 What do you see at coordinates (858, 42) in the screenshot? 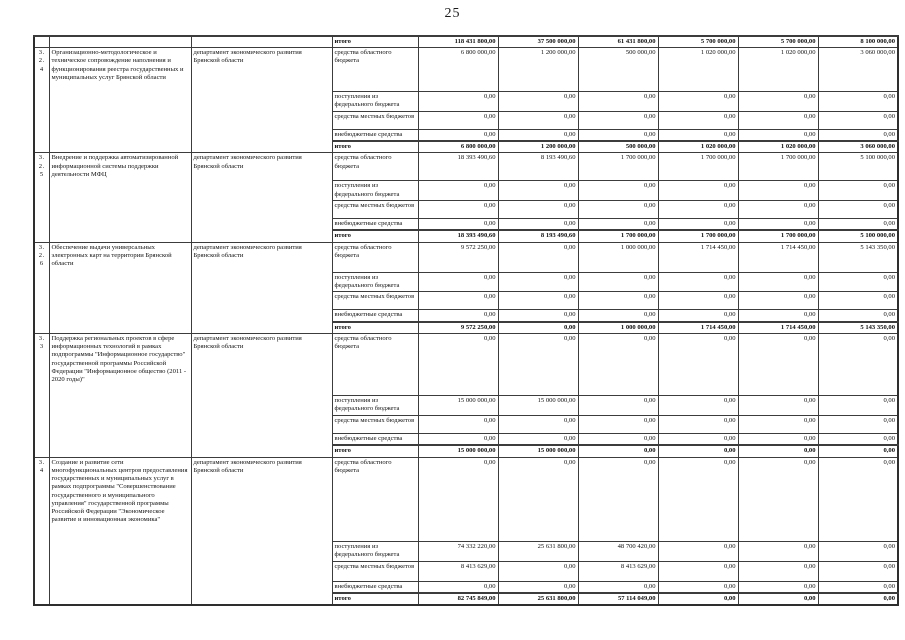
I see `amount-cell: 8 100 000,00` at bounding box center [858, 42].